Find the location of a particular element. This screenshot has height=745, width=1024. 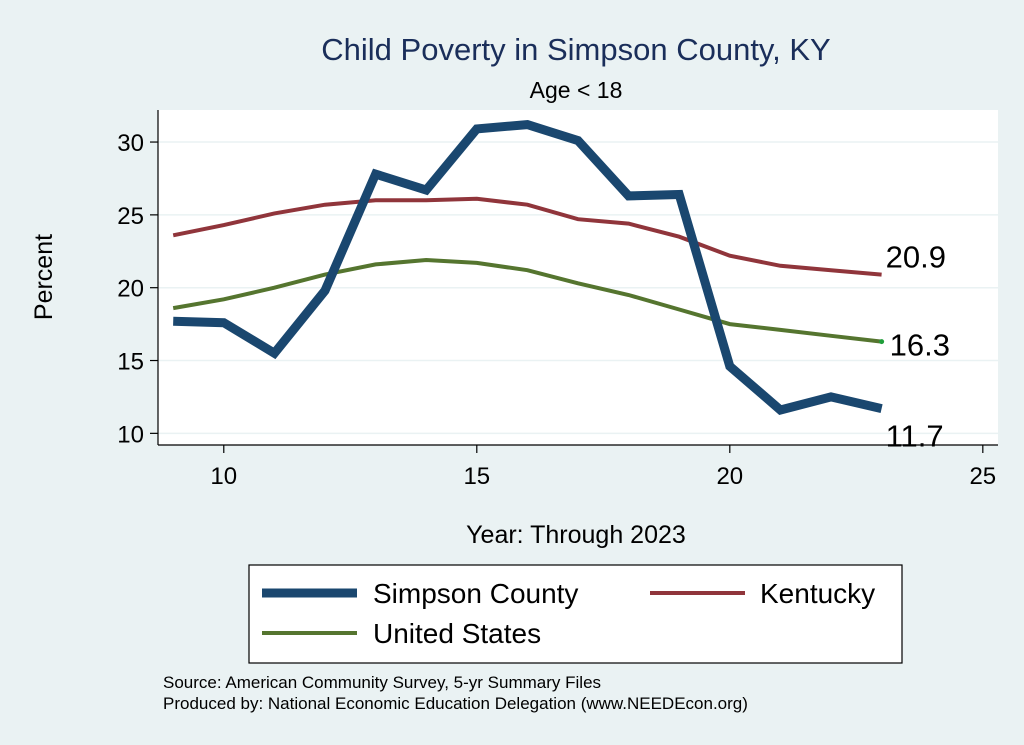

y-tick-label: 25 is located at coordinates (130, 216).